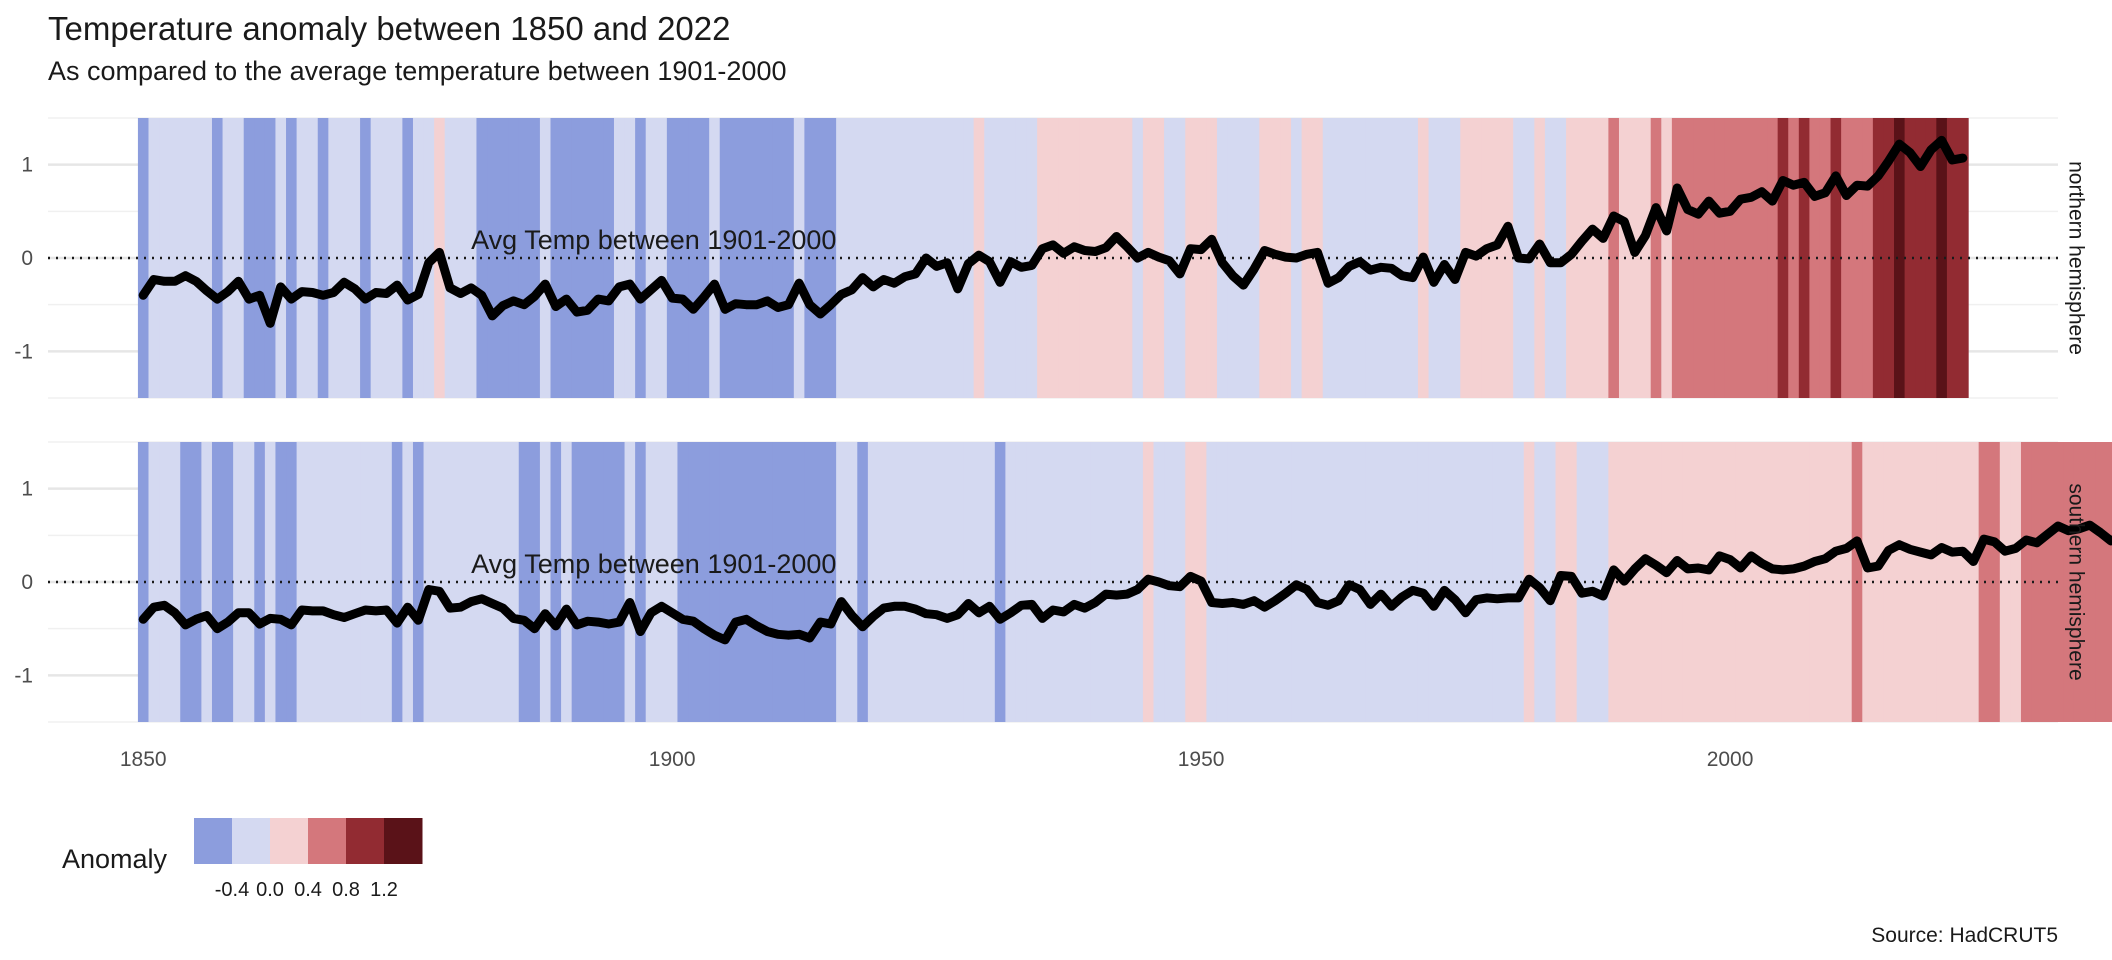 Image resolution: width=2112 pixels, height=960 pixels. I want to click on stripe-1933, so click(1021, 582).